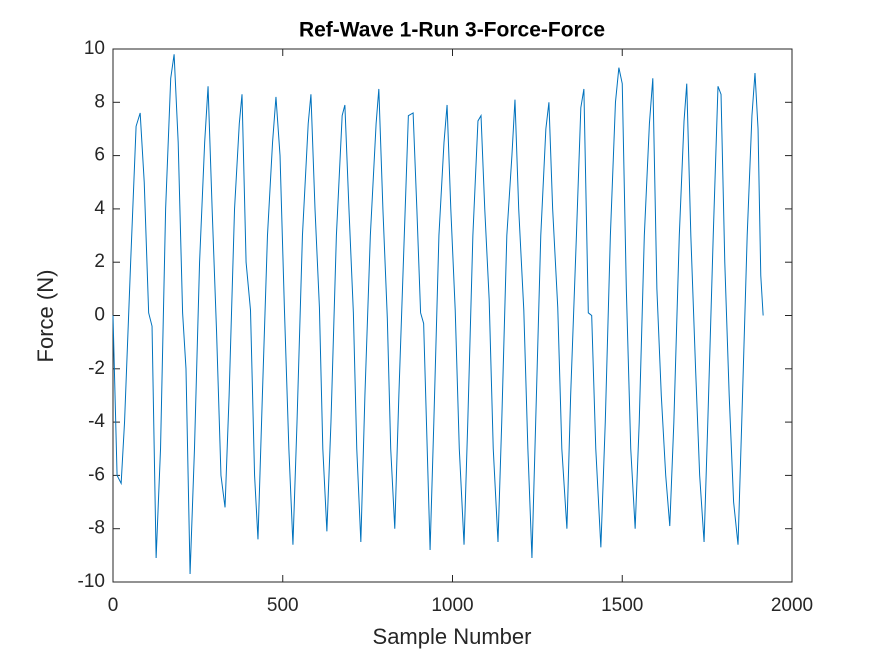 The height and width of the screenshot is (656, 875). Describe the element at coordinates (99, 101) in the screenshot. I see `y-tick-label: 8` at that location.